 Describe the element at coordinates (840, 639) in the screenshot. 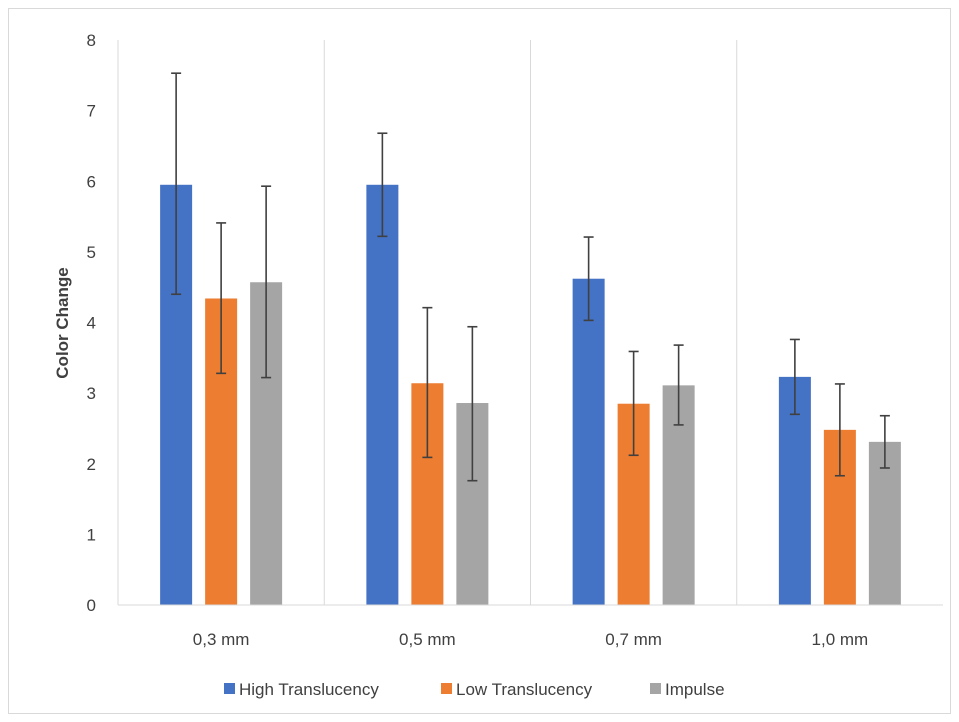

I see `x-tick-label: 1,0 mm` at that location.